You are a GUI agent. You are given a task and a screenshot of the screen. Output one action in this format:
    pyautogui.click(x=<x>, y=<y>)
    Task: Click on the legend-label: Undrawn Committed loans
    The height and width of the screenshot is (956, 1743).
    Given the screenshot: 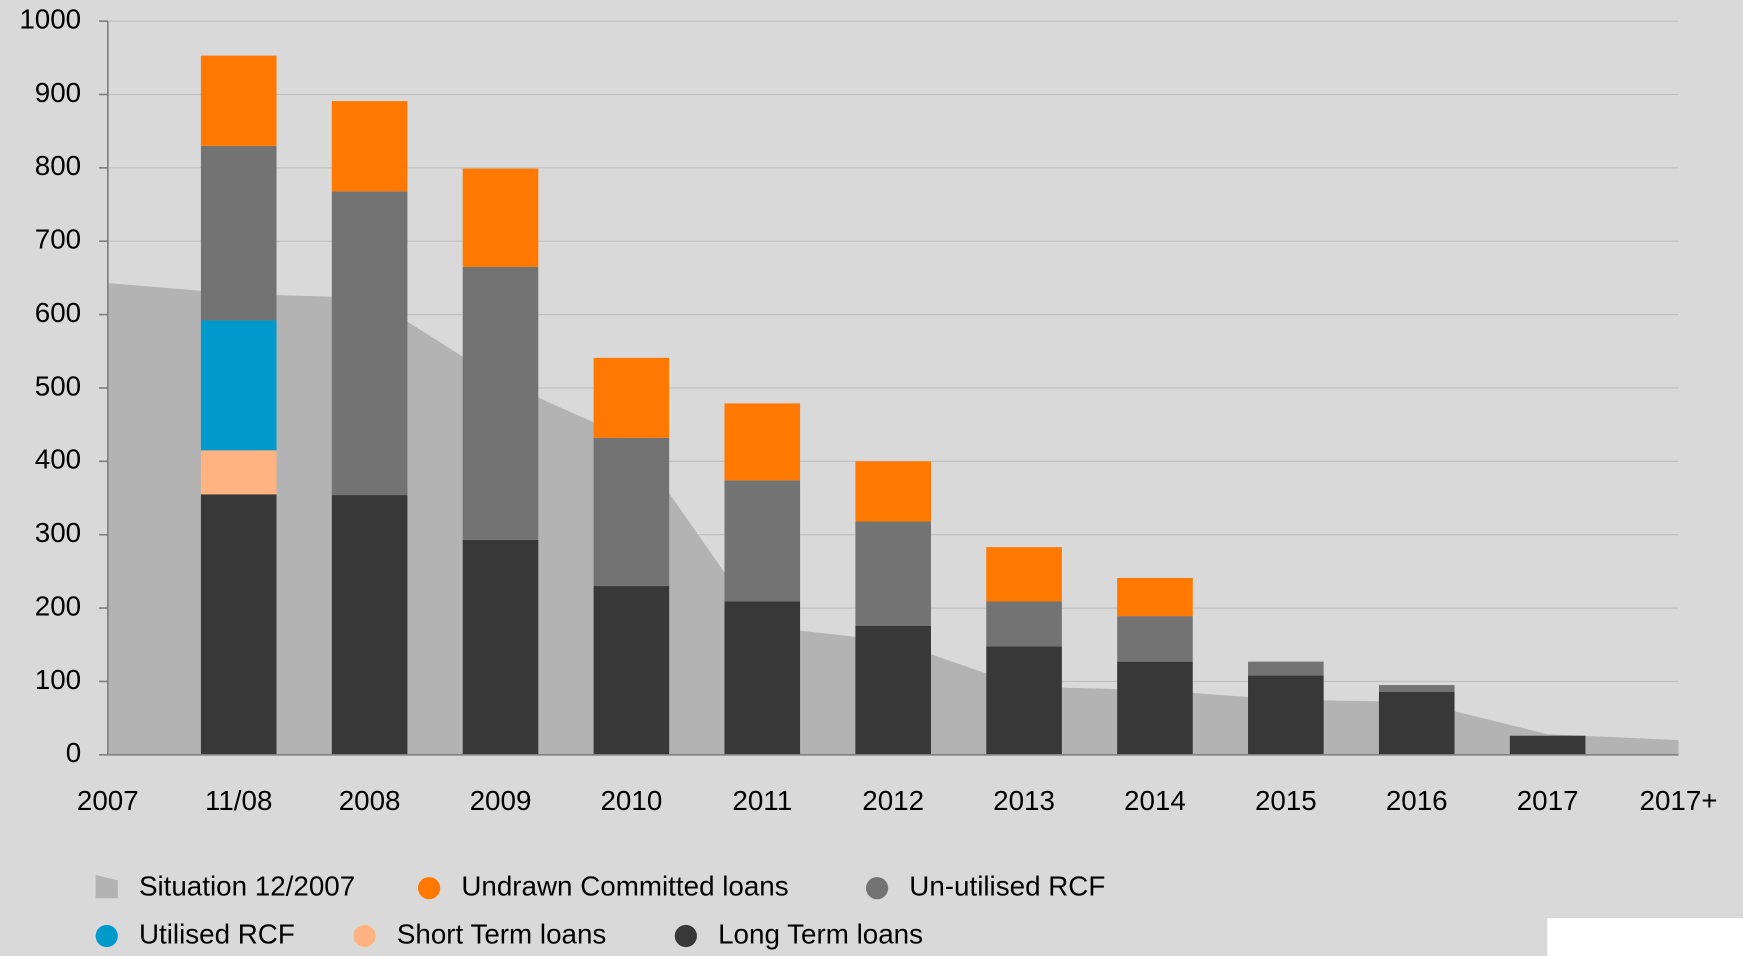 What is the action you would take?
    pyautogui.click(x=624, y=886)
    